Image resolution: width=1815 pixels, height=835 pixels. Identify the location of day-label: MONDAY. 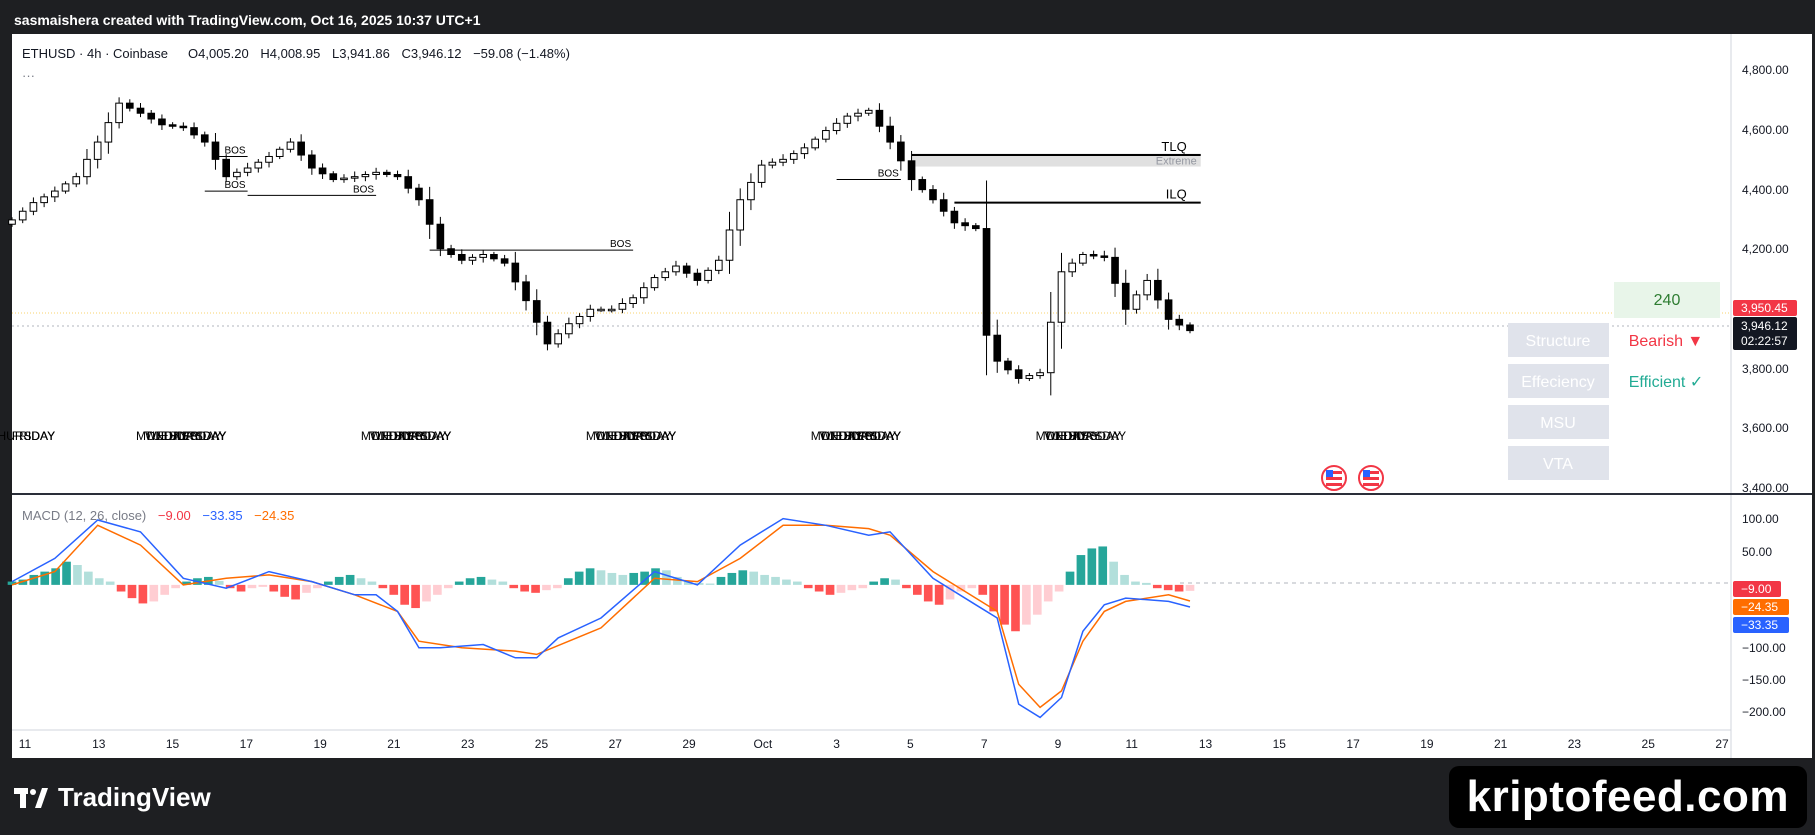
(837, 436).